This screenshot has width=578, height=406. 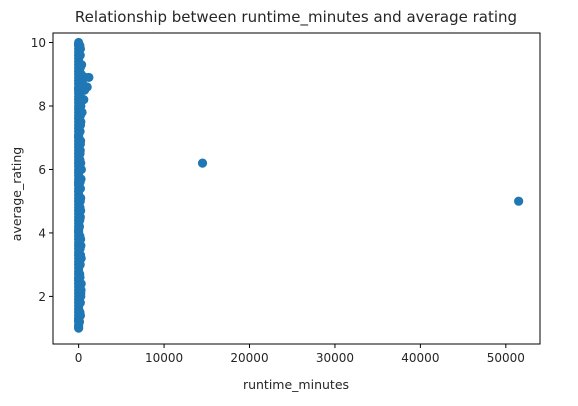 What do you see at coordinates (42, 106) in the screenshot?
I see `y-tick-label: 8` at bounding box center [42, 106].